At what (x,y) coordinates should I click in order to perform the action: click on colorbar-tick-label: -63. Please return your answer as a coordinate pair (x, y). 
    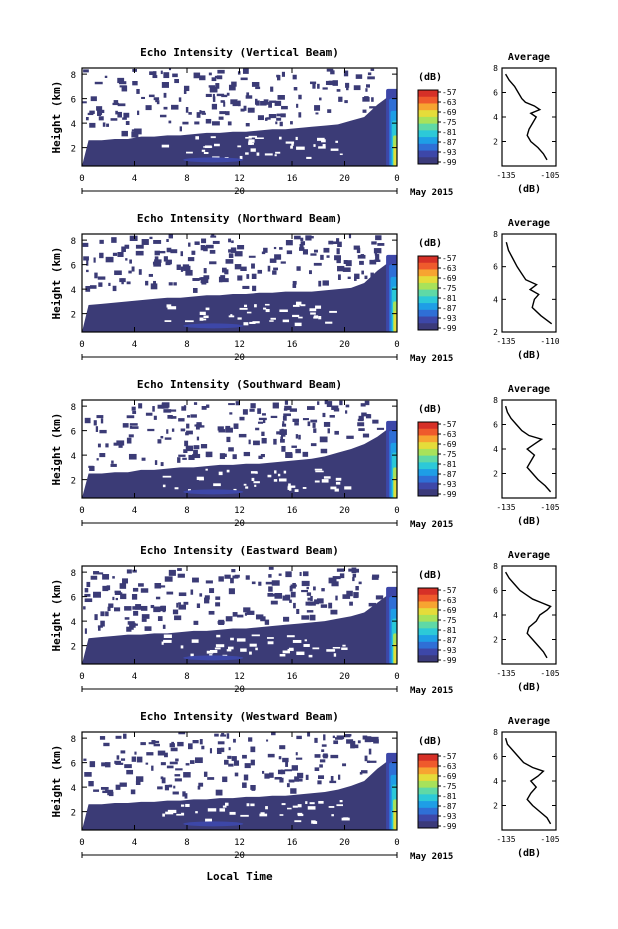
    Looking at the image, I should click on (449, 434).